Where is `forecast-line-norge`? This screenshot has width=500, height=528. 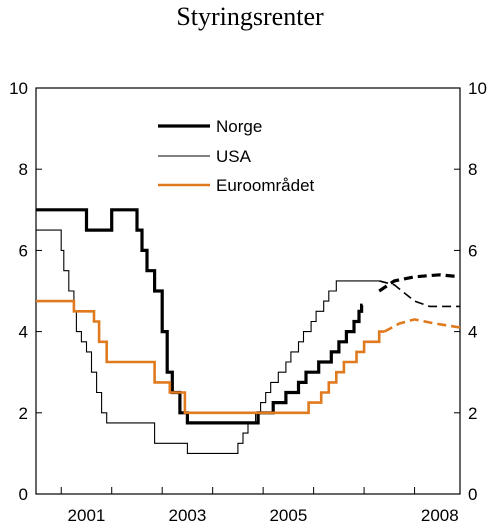
forecast-line-norge is located at coordinates (419, 283).